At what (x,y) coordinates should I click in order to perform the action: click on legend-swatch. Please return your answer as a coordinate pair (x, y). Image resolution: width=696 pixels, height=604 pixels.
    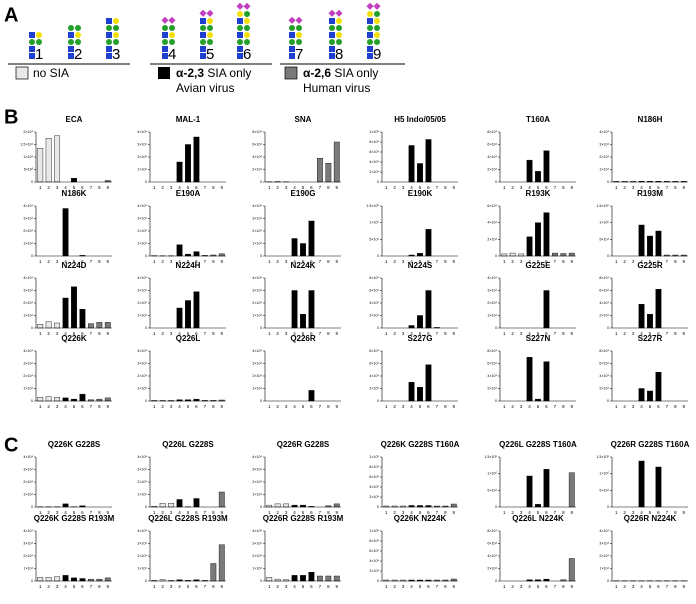
    Looking at the image, I should click on (22, 73).